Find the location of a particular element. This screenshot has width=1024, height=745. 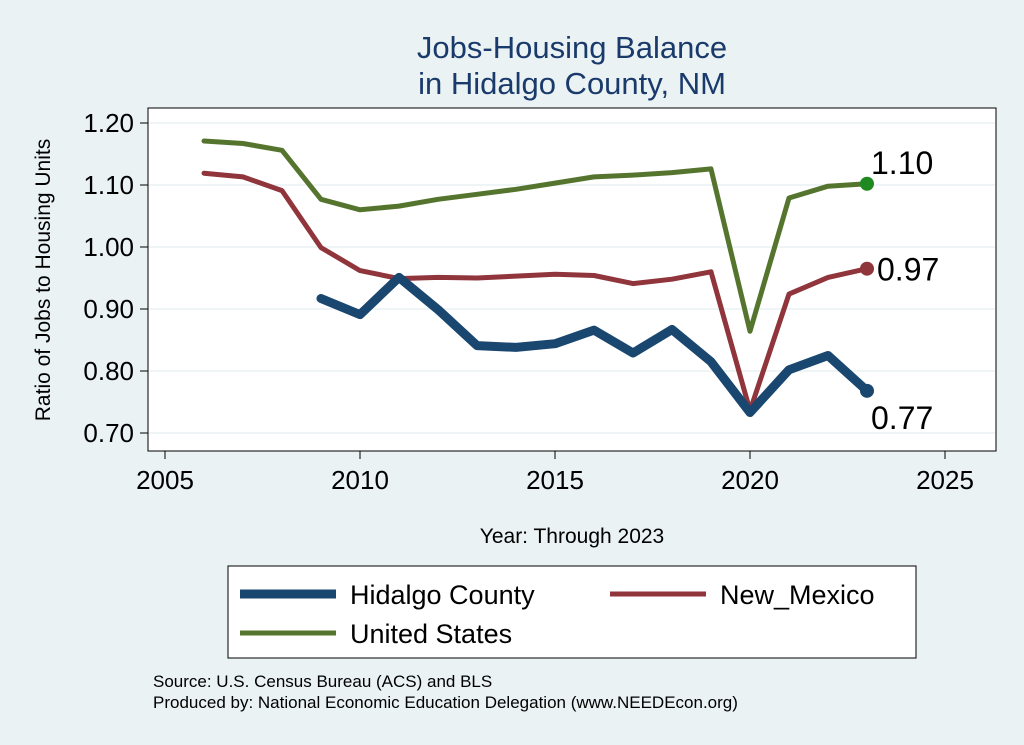

end-label-hidalgo-county: 0.77 is located at coordinates (902, 418).